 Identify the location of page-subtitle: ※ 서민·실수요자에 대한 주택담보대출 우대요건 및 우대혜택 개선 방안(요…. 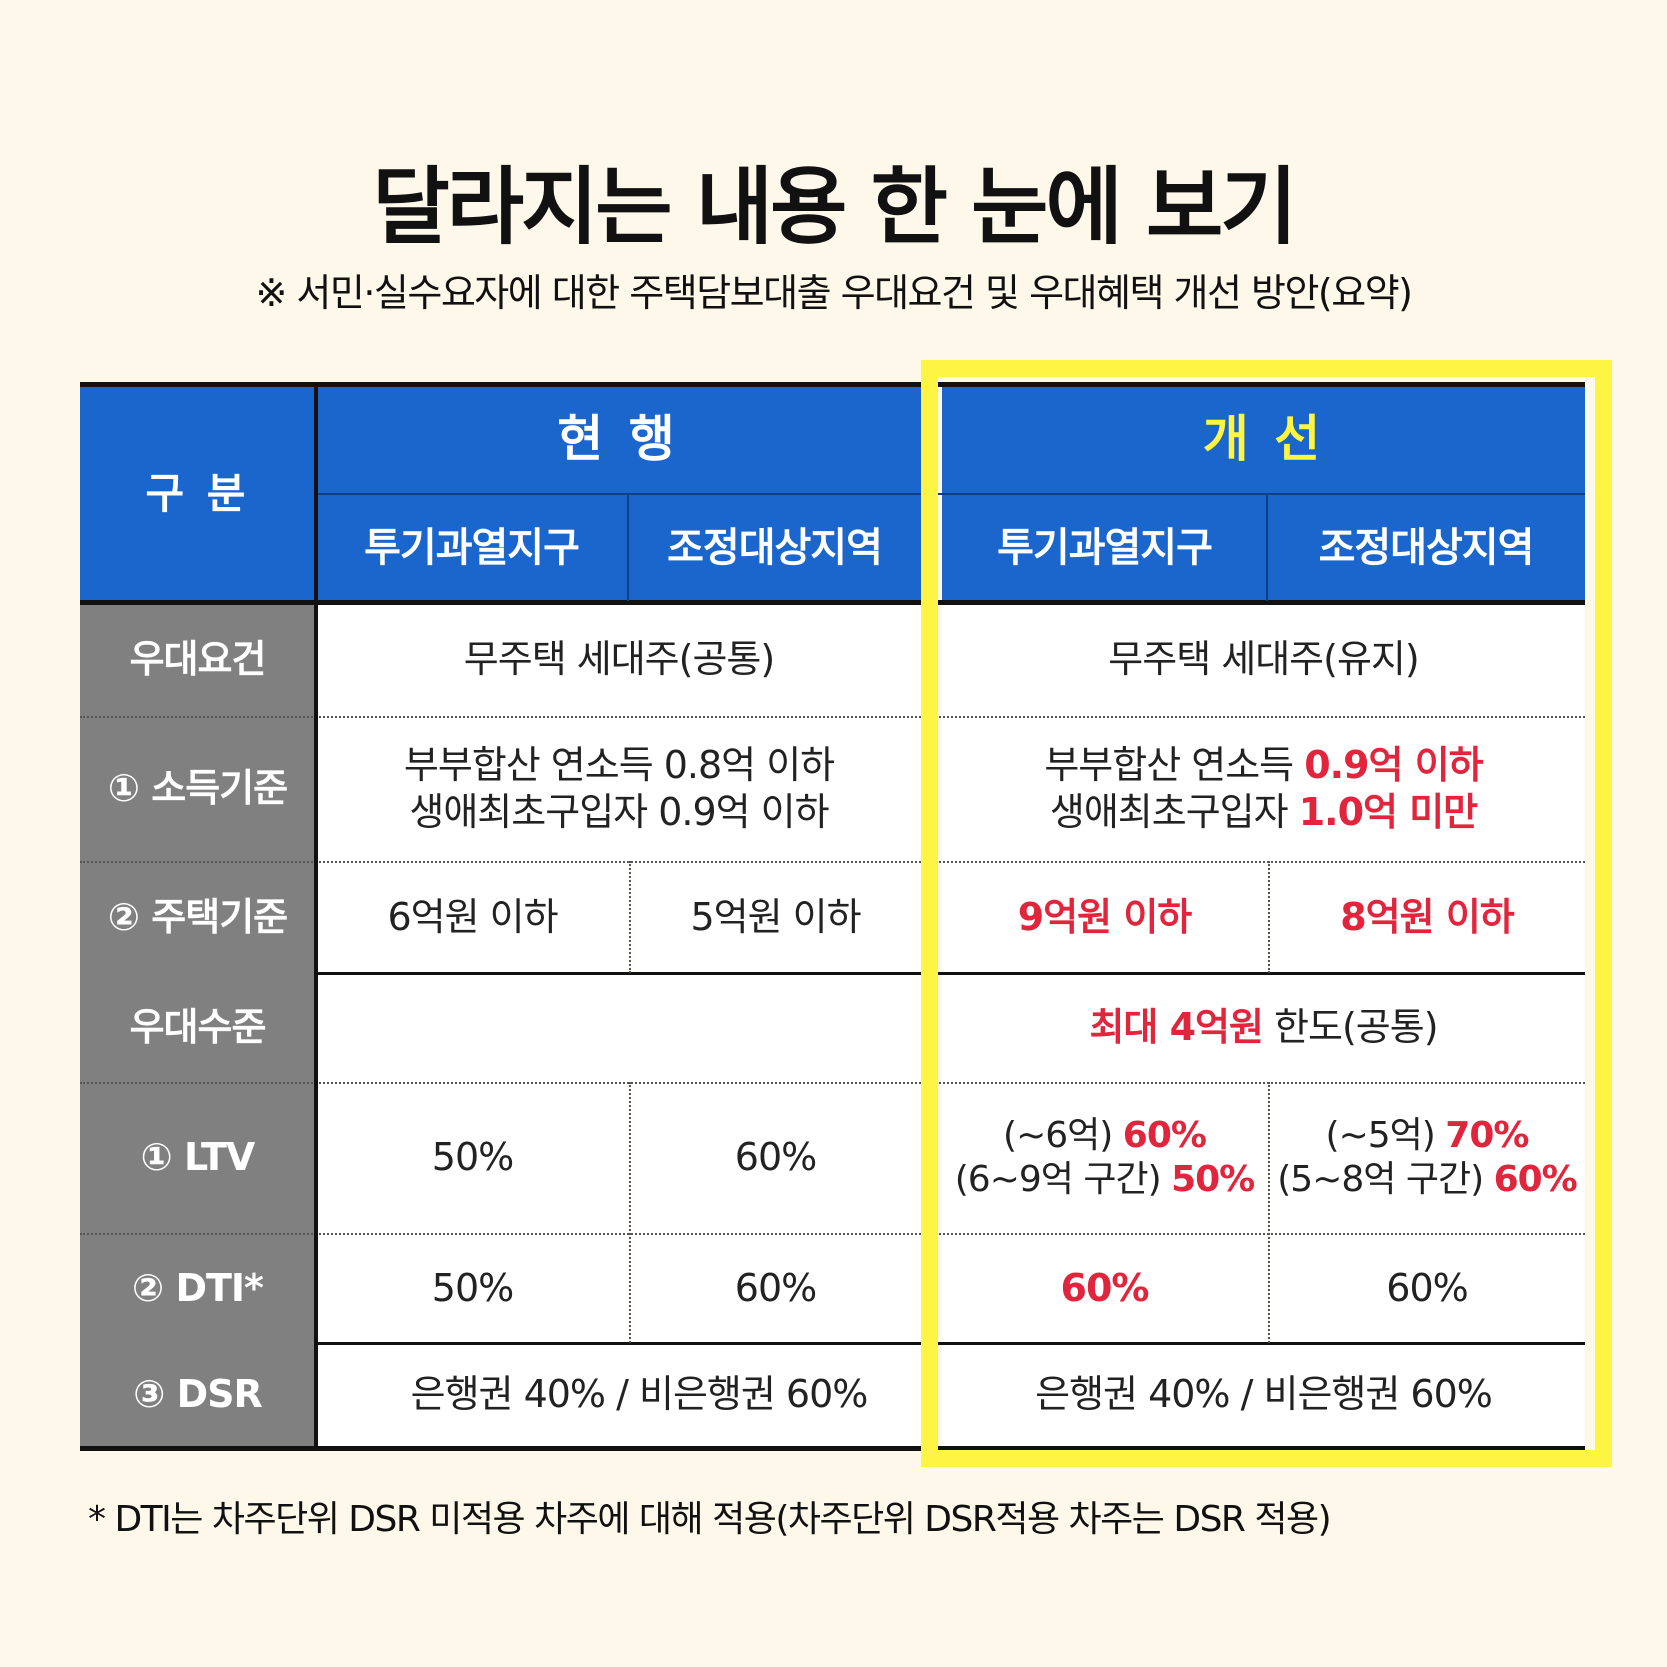
(834, 293).